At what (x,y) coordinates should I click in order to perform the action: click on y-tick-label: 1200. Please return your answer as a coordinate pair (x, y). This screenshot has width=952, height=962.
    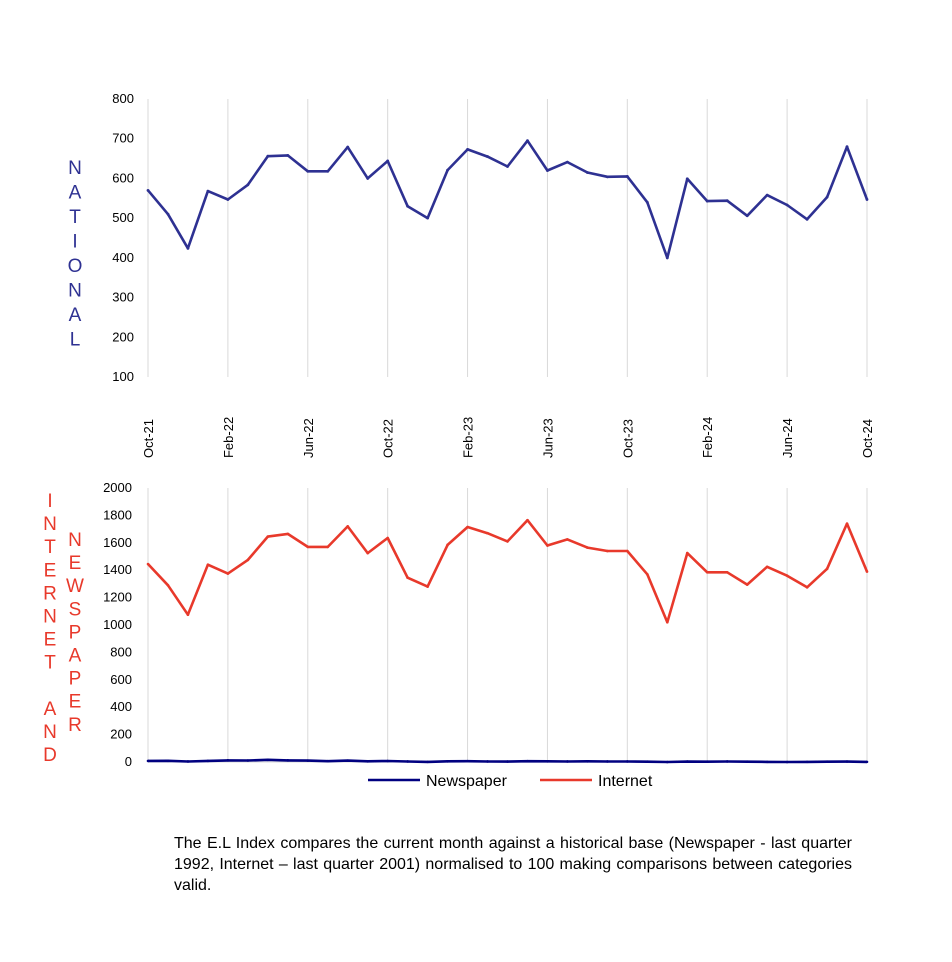
    Looking at the image, I should click on (117, 597).